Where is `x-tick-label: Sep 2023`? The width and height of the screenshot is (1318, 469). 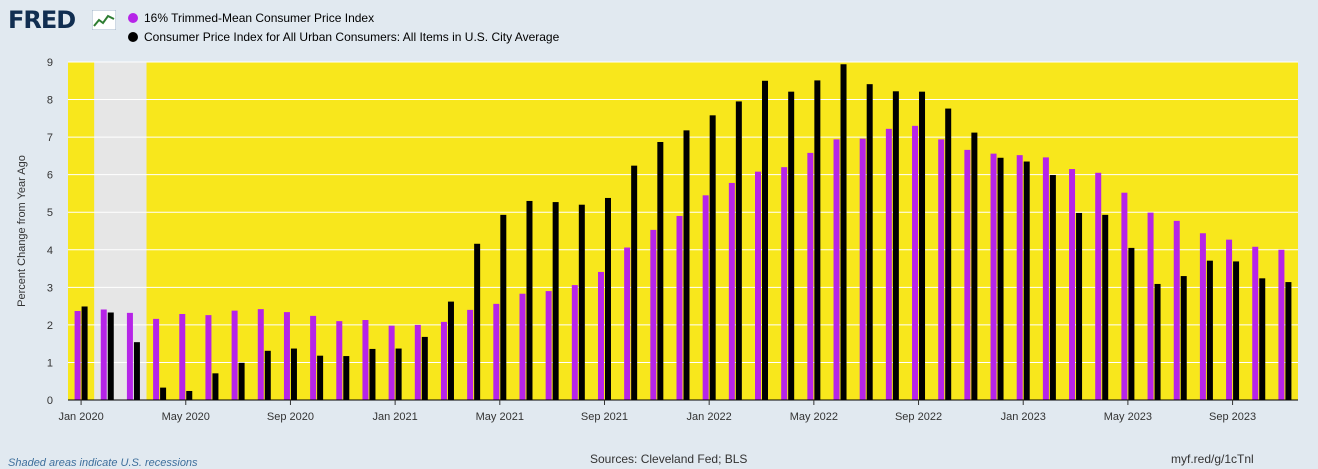
x-tick-label: Sep 2023 is located at coordinates (1232, 417).